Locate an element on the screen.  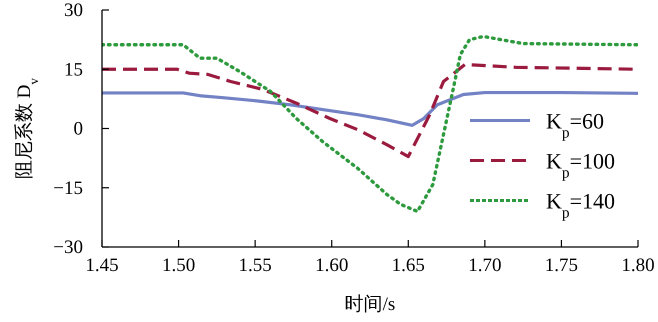
legend-label: K$_{p}$=60 is located at coordinates (575, 124).